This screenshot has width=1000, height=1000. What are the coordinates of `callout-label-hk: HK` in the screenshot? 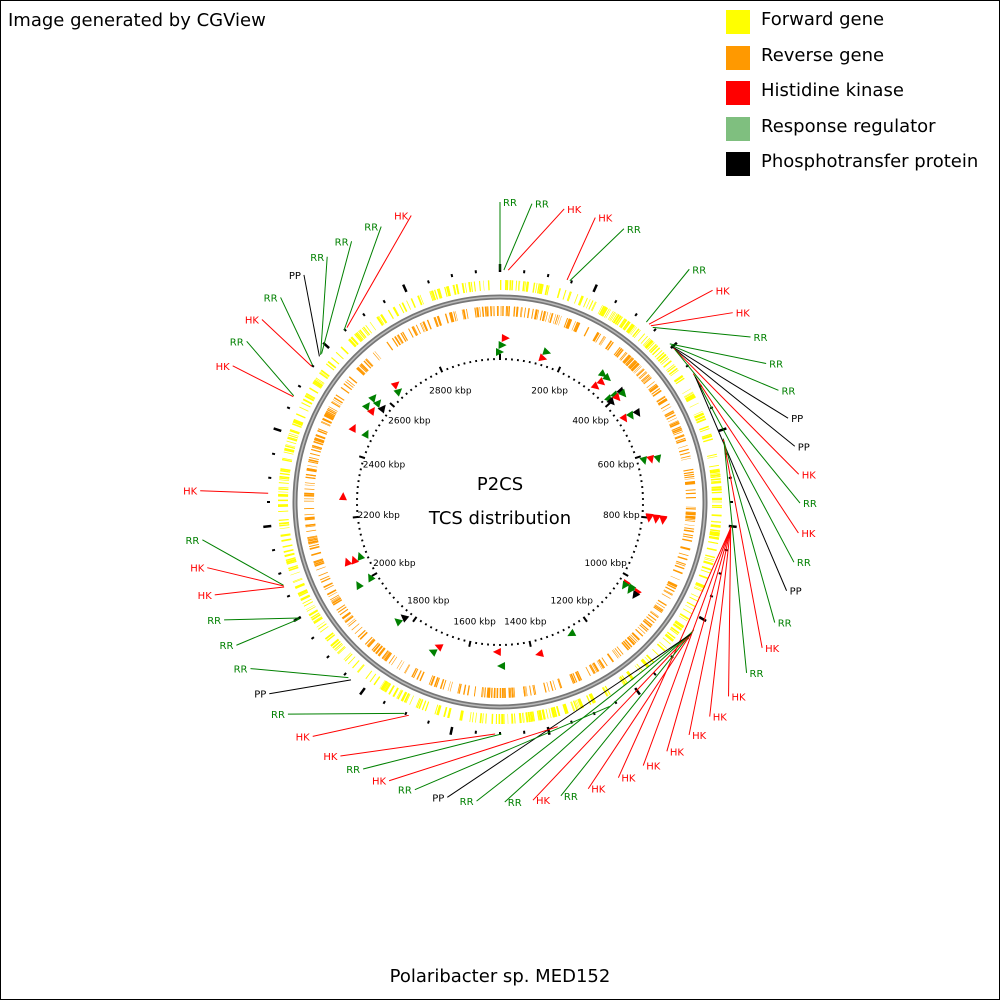 It's located at (252, 320).